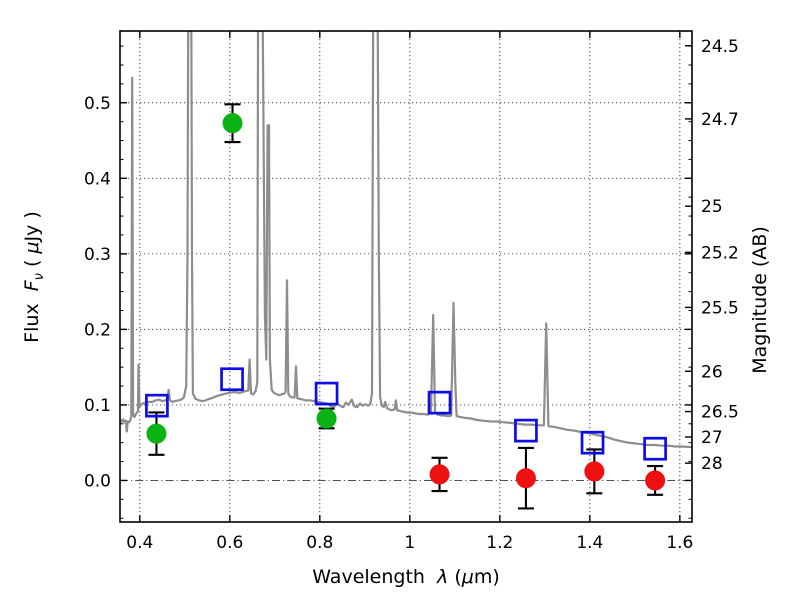 This screenshot has width=800, height=605. What do you see at coordinates (34, 277) in the screenshot?
I see `y-axis-label-left: Flux Fν ( μJy )` at bounding box center [34, 277].